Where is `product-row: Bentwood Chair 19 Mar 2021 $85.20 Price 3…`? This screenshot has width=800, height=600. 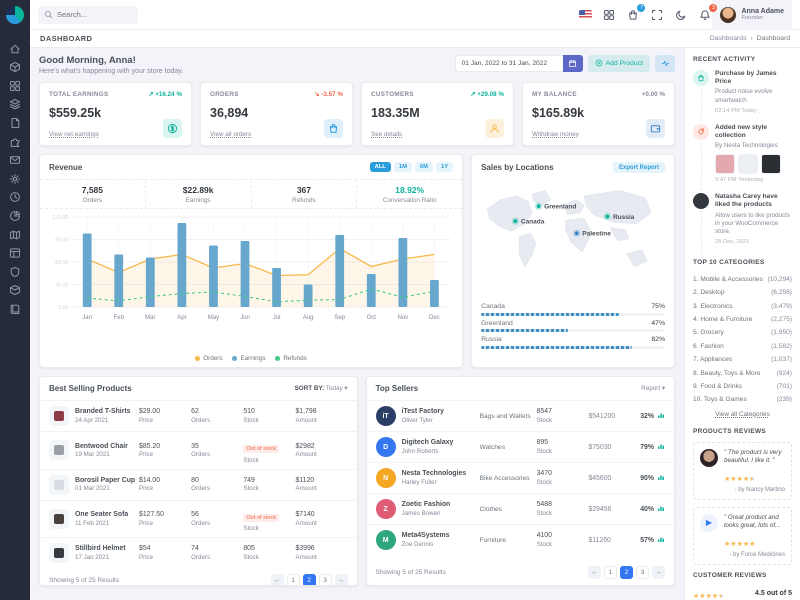 product-row: Bentwood Chair 19 Mar 2021 $85.20 Price 3… is located at coordinates (198, 450).